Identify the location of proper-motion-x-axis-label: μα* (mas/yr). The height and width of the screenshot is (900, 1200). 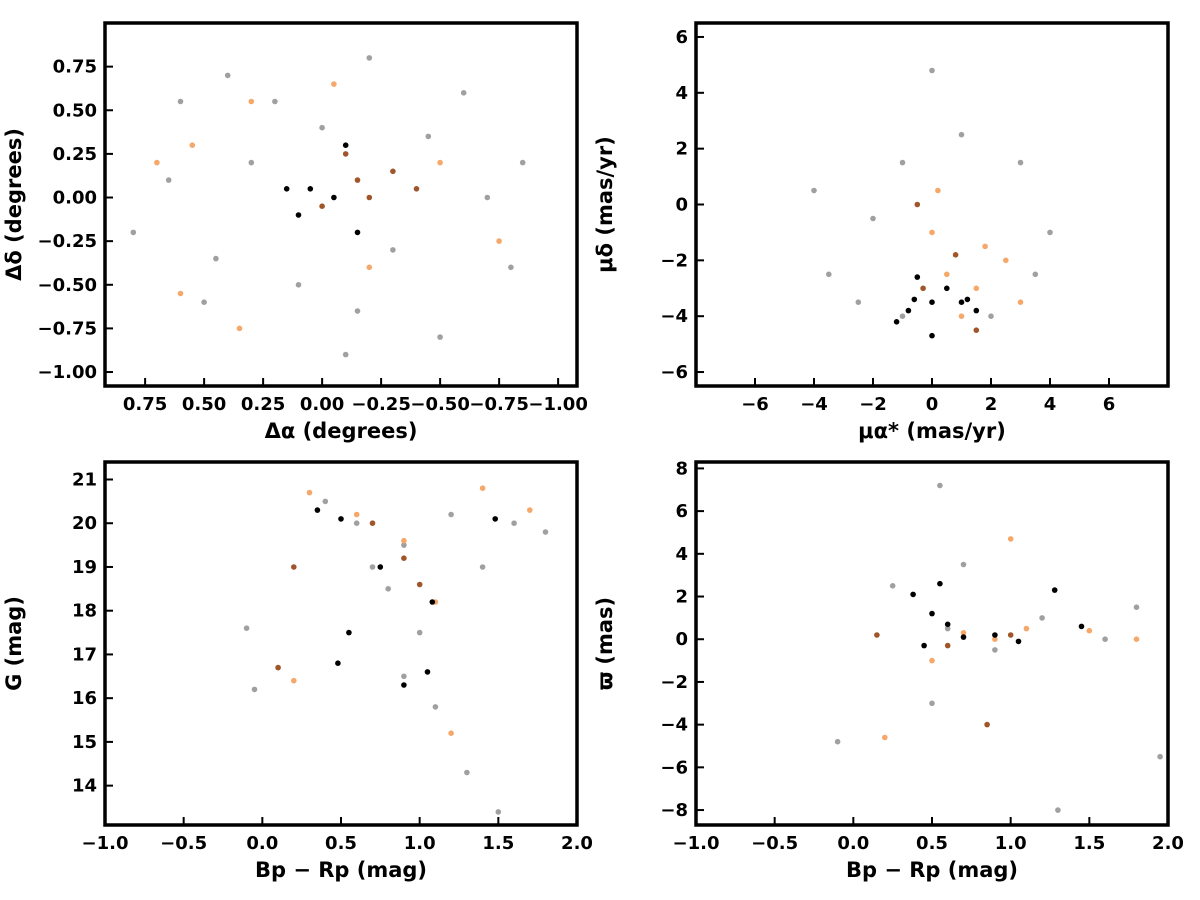
(932, 431).